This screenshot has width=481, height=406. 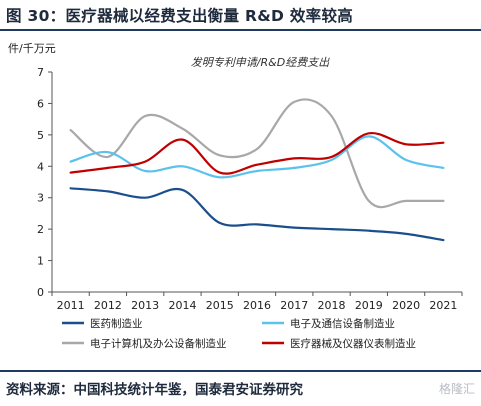 I want to click on x-tick-label: 2012, so click(x=108, y=305).